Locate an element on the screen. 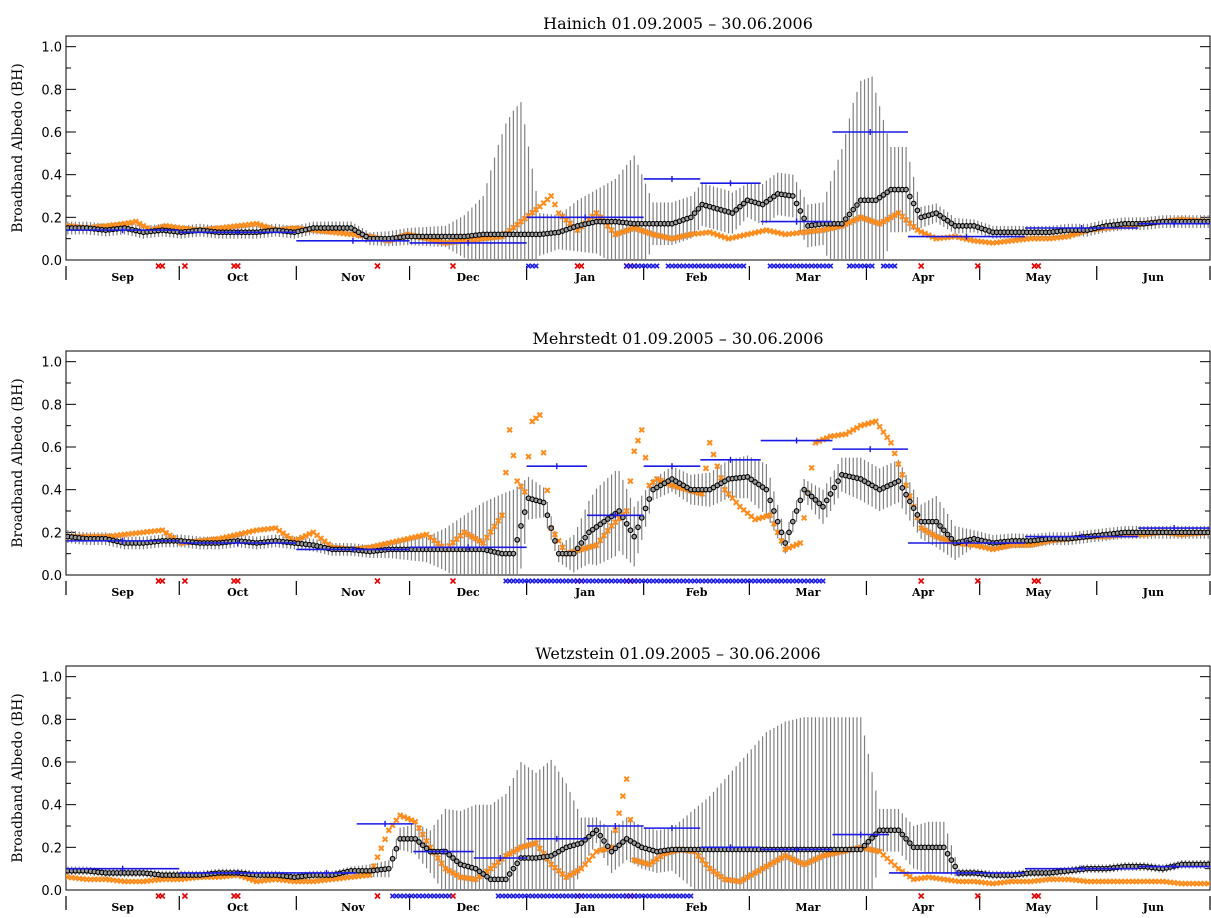 The width and height of the screenshot is (1211, 918). y-tick-label: 0.0 is located at coordinates (51, 261).